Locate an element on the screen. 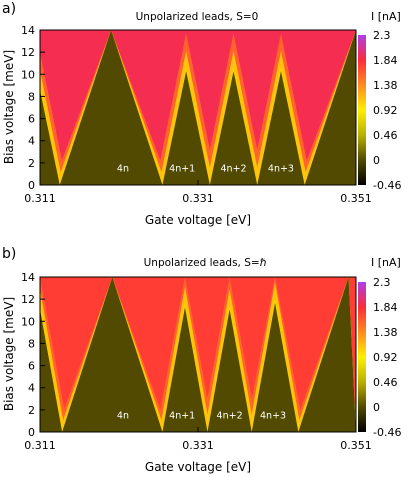 Image resolution: width=415 pixels, height=477 pixels. panel-label: b) is located at coordinates (9, 254).